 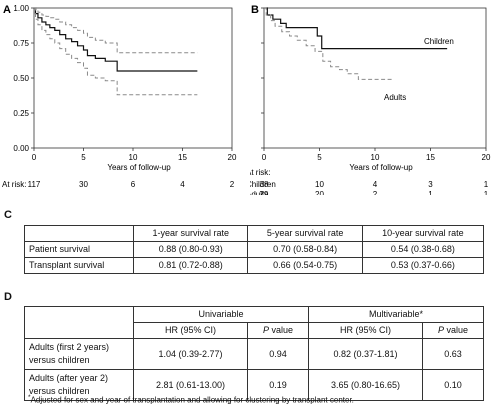 What do you see at coordinates (190, 249) in the screenshot?
I see `table-cell: 0.88 (0.80-0.93)` at bounding box center [190, 249].